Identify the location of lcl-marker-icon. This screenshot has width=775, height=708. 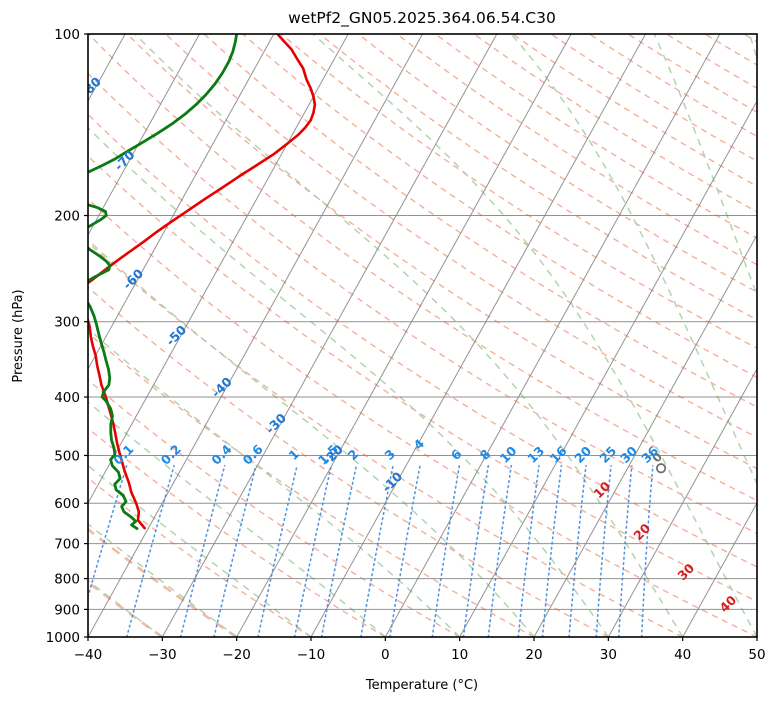
(661, 468).